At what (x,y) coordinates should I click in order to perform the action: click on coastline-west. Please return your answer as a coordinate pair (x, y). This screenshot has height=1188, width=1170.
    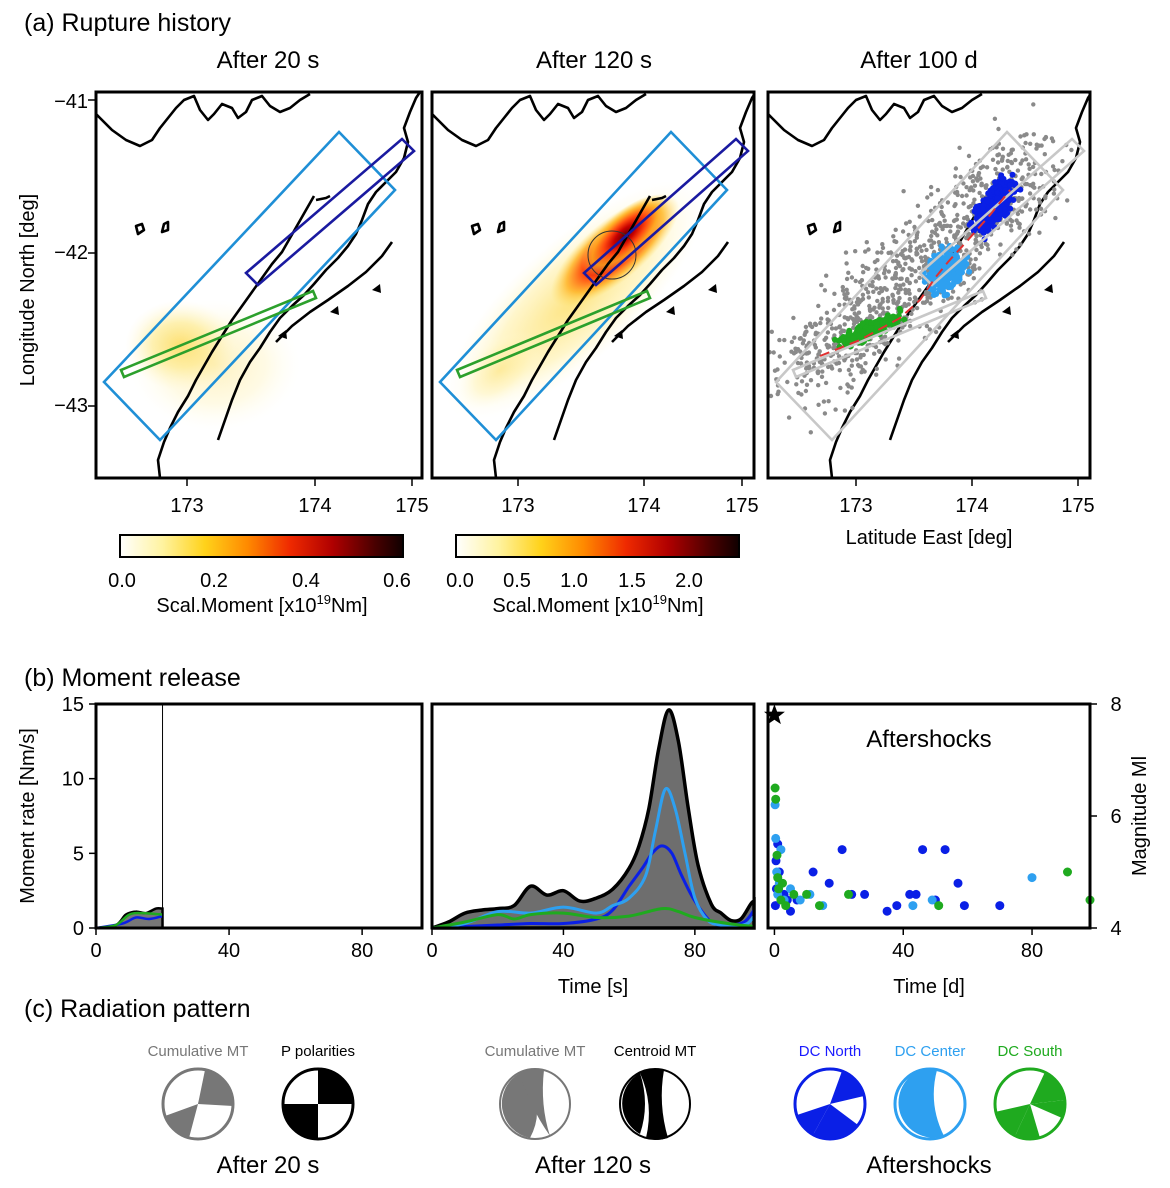
    Looking at the image, I should click on (236, 336).